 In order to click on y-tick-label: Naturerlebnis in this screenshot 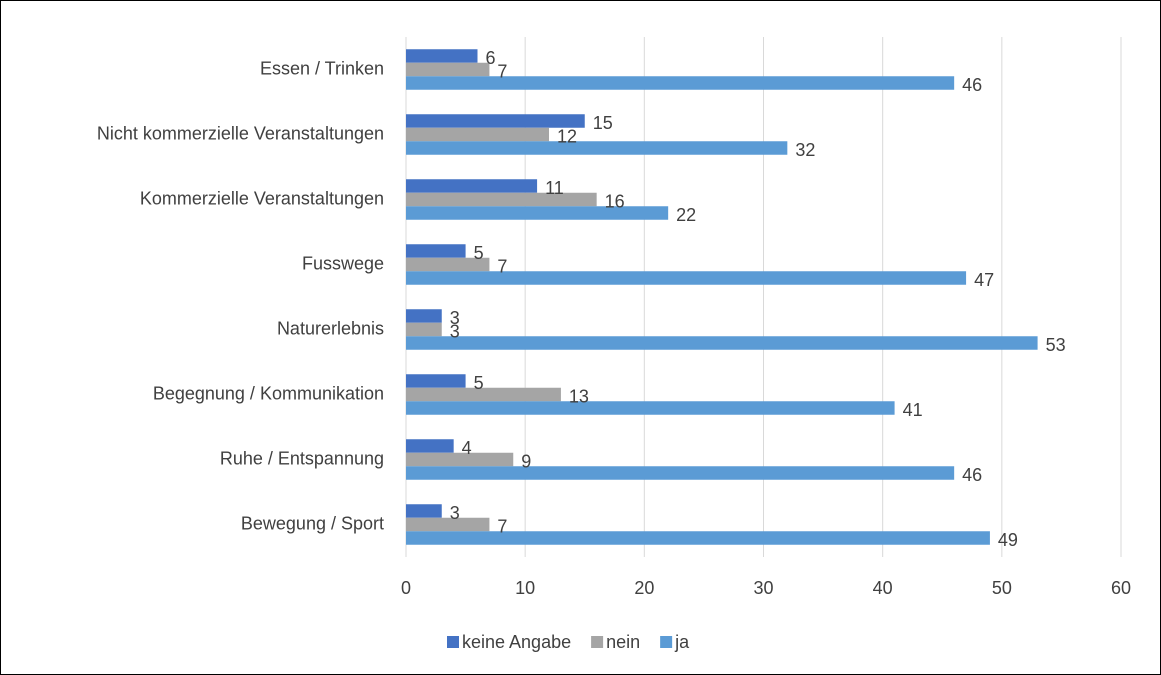, I will do `click(330, 328)`.